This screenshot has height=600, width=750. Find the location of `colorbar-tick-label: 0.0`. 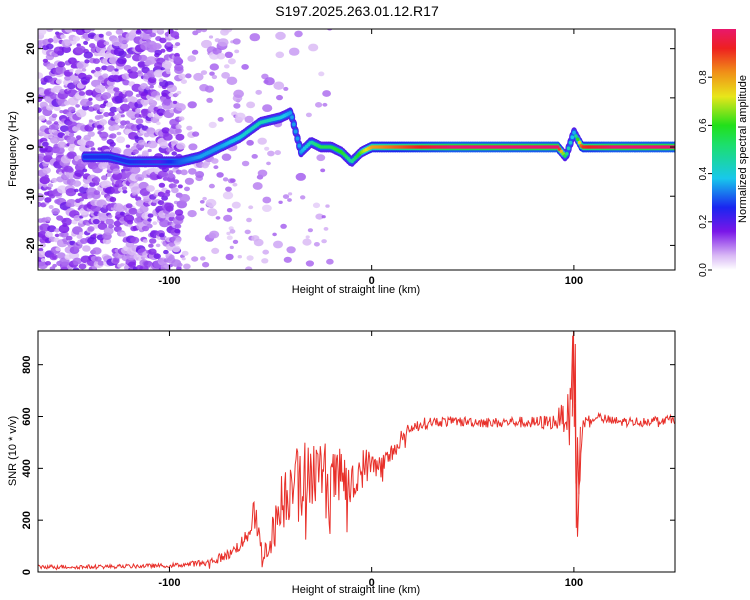

colorbar-tick-label: 0.0 is located at coordinates (703, 270).